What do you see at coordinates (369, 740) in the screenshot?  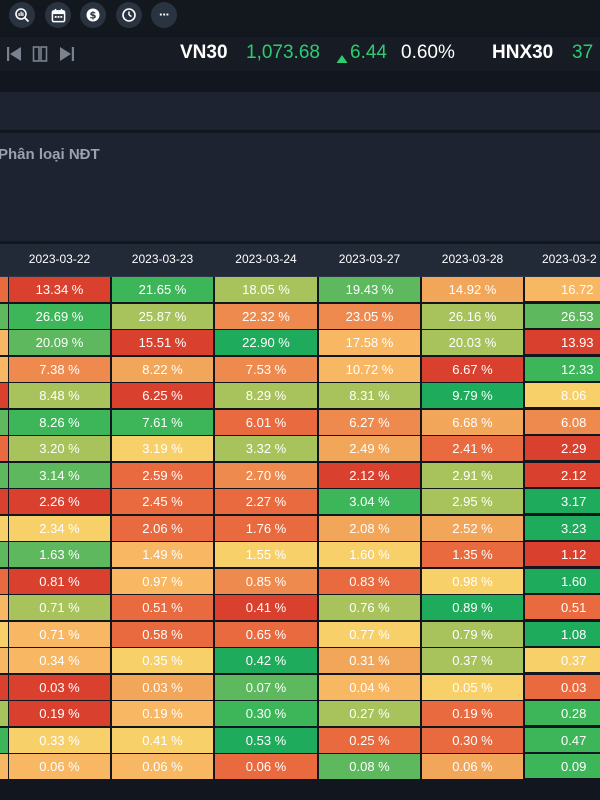 I see `table-cell: 0.25 %` at bounding box center [369, 740].